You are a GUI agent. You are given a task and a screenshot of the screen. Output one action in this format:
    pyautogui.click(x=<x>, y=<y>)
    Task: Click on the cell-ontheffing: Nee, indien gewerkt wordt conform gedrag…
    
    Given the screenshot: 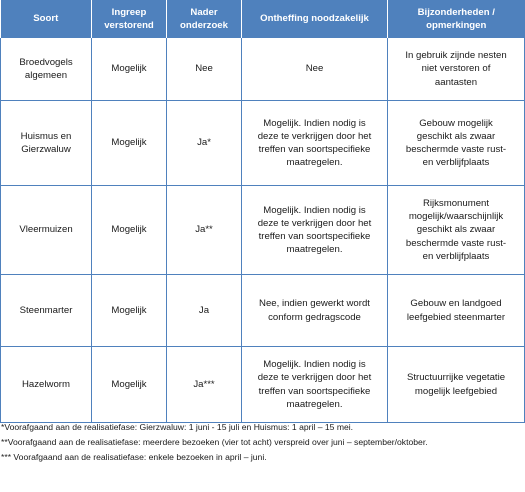 What is the action you would take?
    pyautogui.click(x=314, y=310)
    